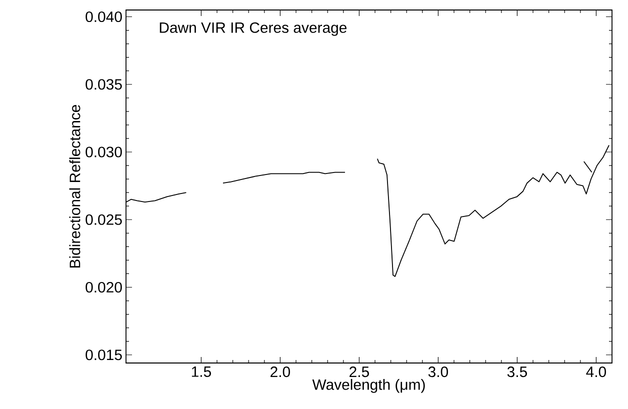 The image size is (628, 409). Describe the element at coordinates (253, 29) in the screenshot. I see `text: Dawn VIR IR Ceres average` at that location.